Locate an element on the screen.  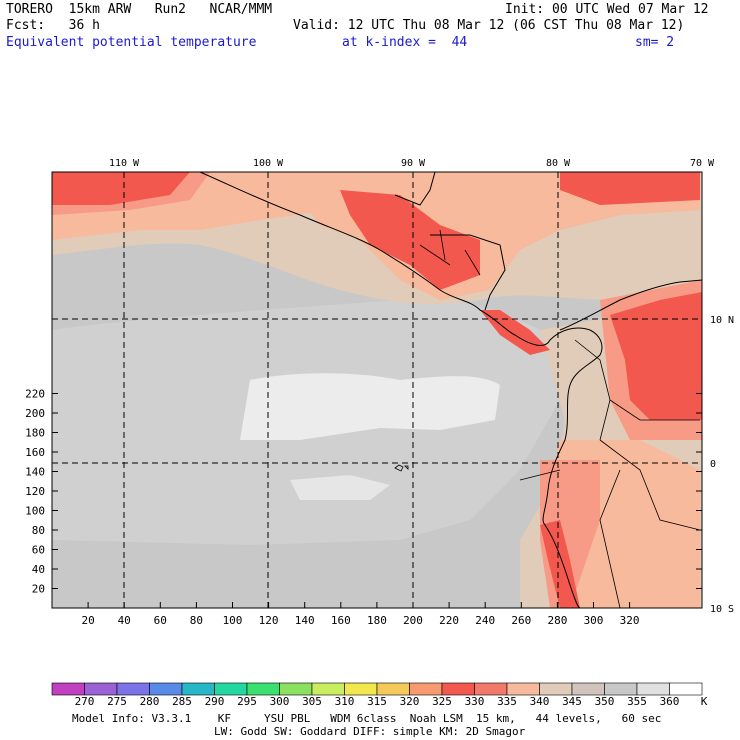
init-time: Init: 00 UTC Wed 07 Mar 12 is located at coordinates (607, 9).